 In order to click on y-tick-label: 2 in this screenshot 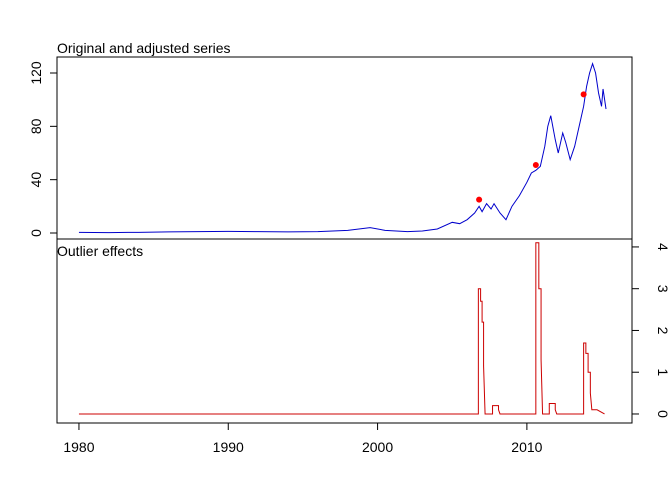, I will do `click(663, 331)`.